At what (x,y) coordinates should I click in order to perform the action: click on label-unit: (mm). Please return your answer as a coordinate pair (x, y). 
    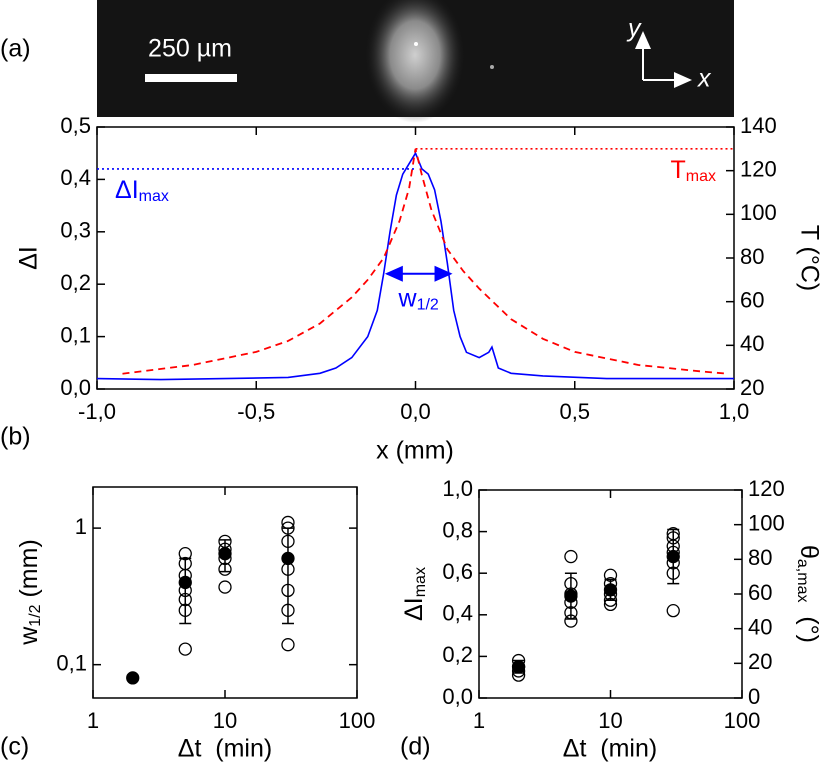
    Looking at the image, I should click on (29, 571).